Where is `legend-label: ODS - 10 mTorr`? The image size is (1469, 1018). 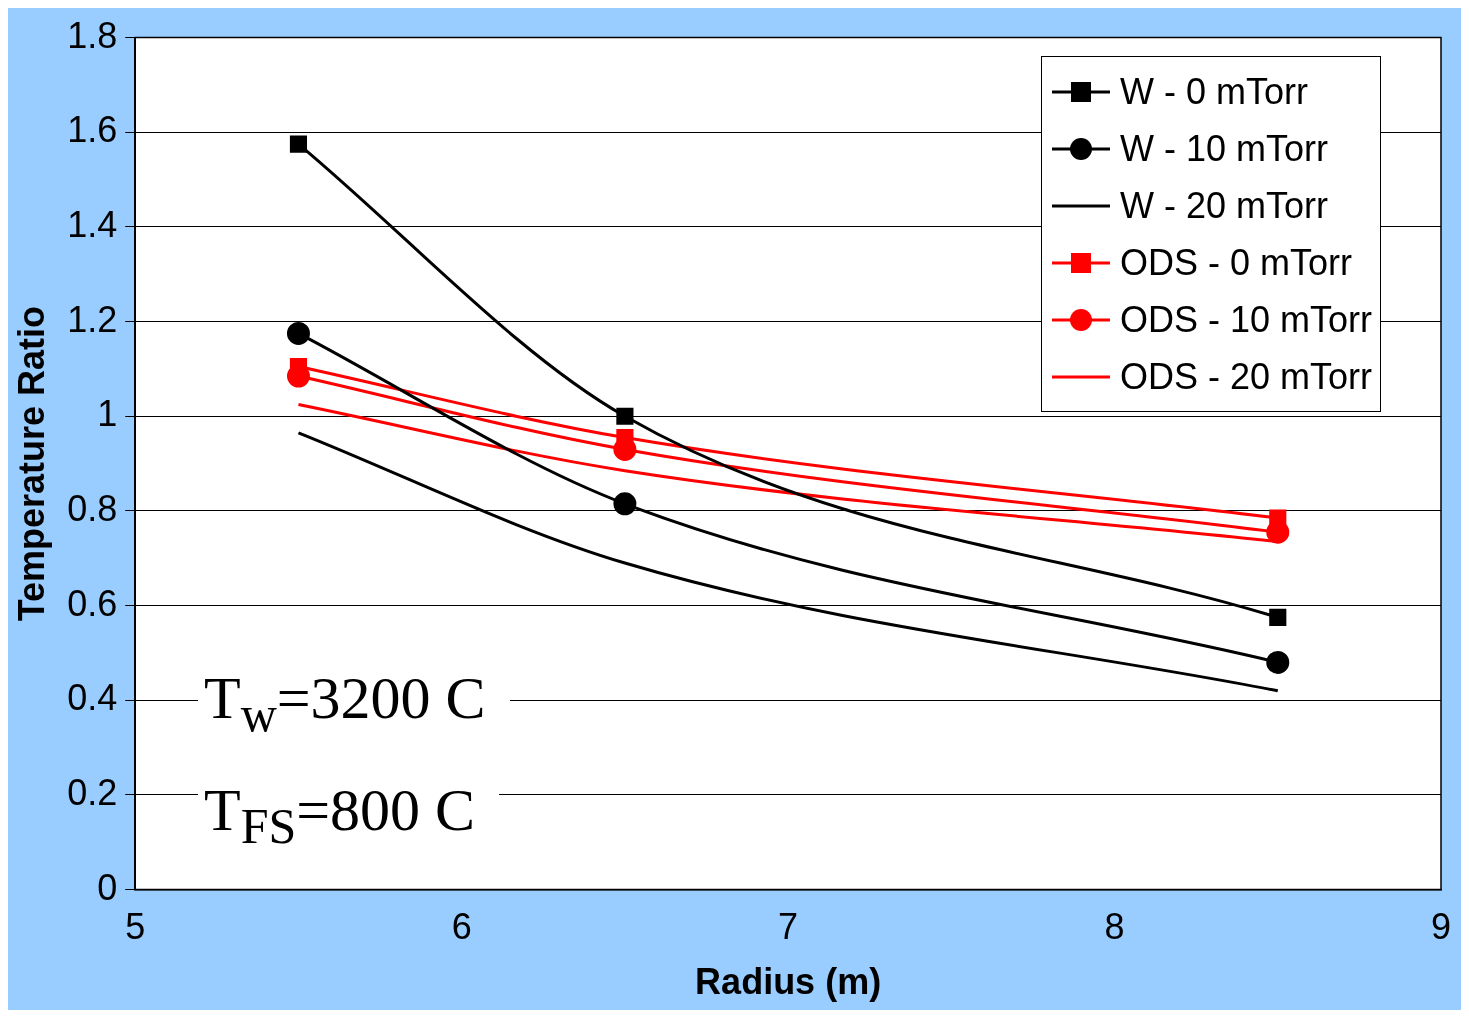
legend-label: ODS - 10 mTorr is located at coordinates (1245, 319).